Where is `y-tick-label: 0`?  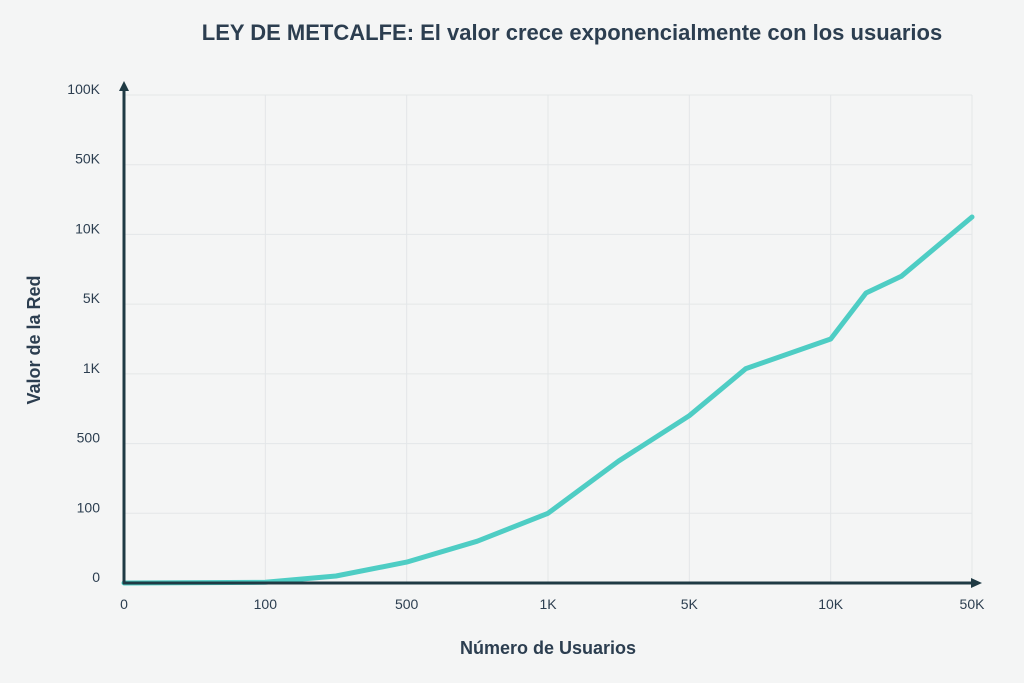 y-tick-label: 0 is located at coordinates (96, 577).